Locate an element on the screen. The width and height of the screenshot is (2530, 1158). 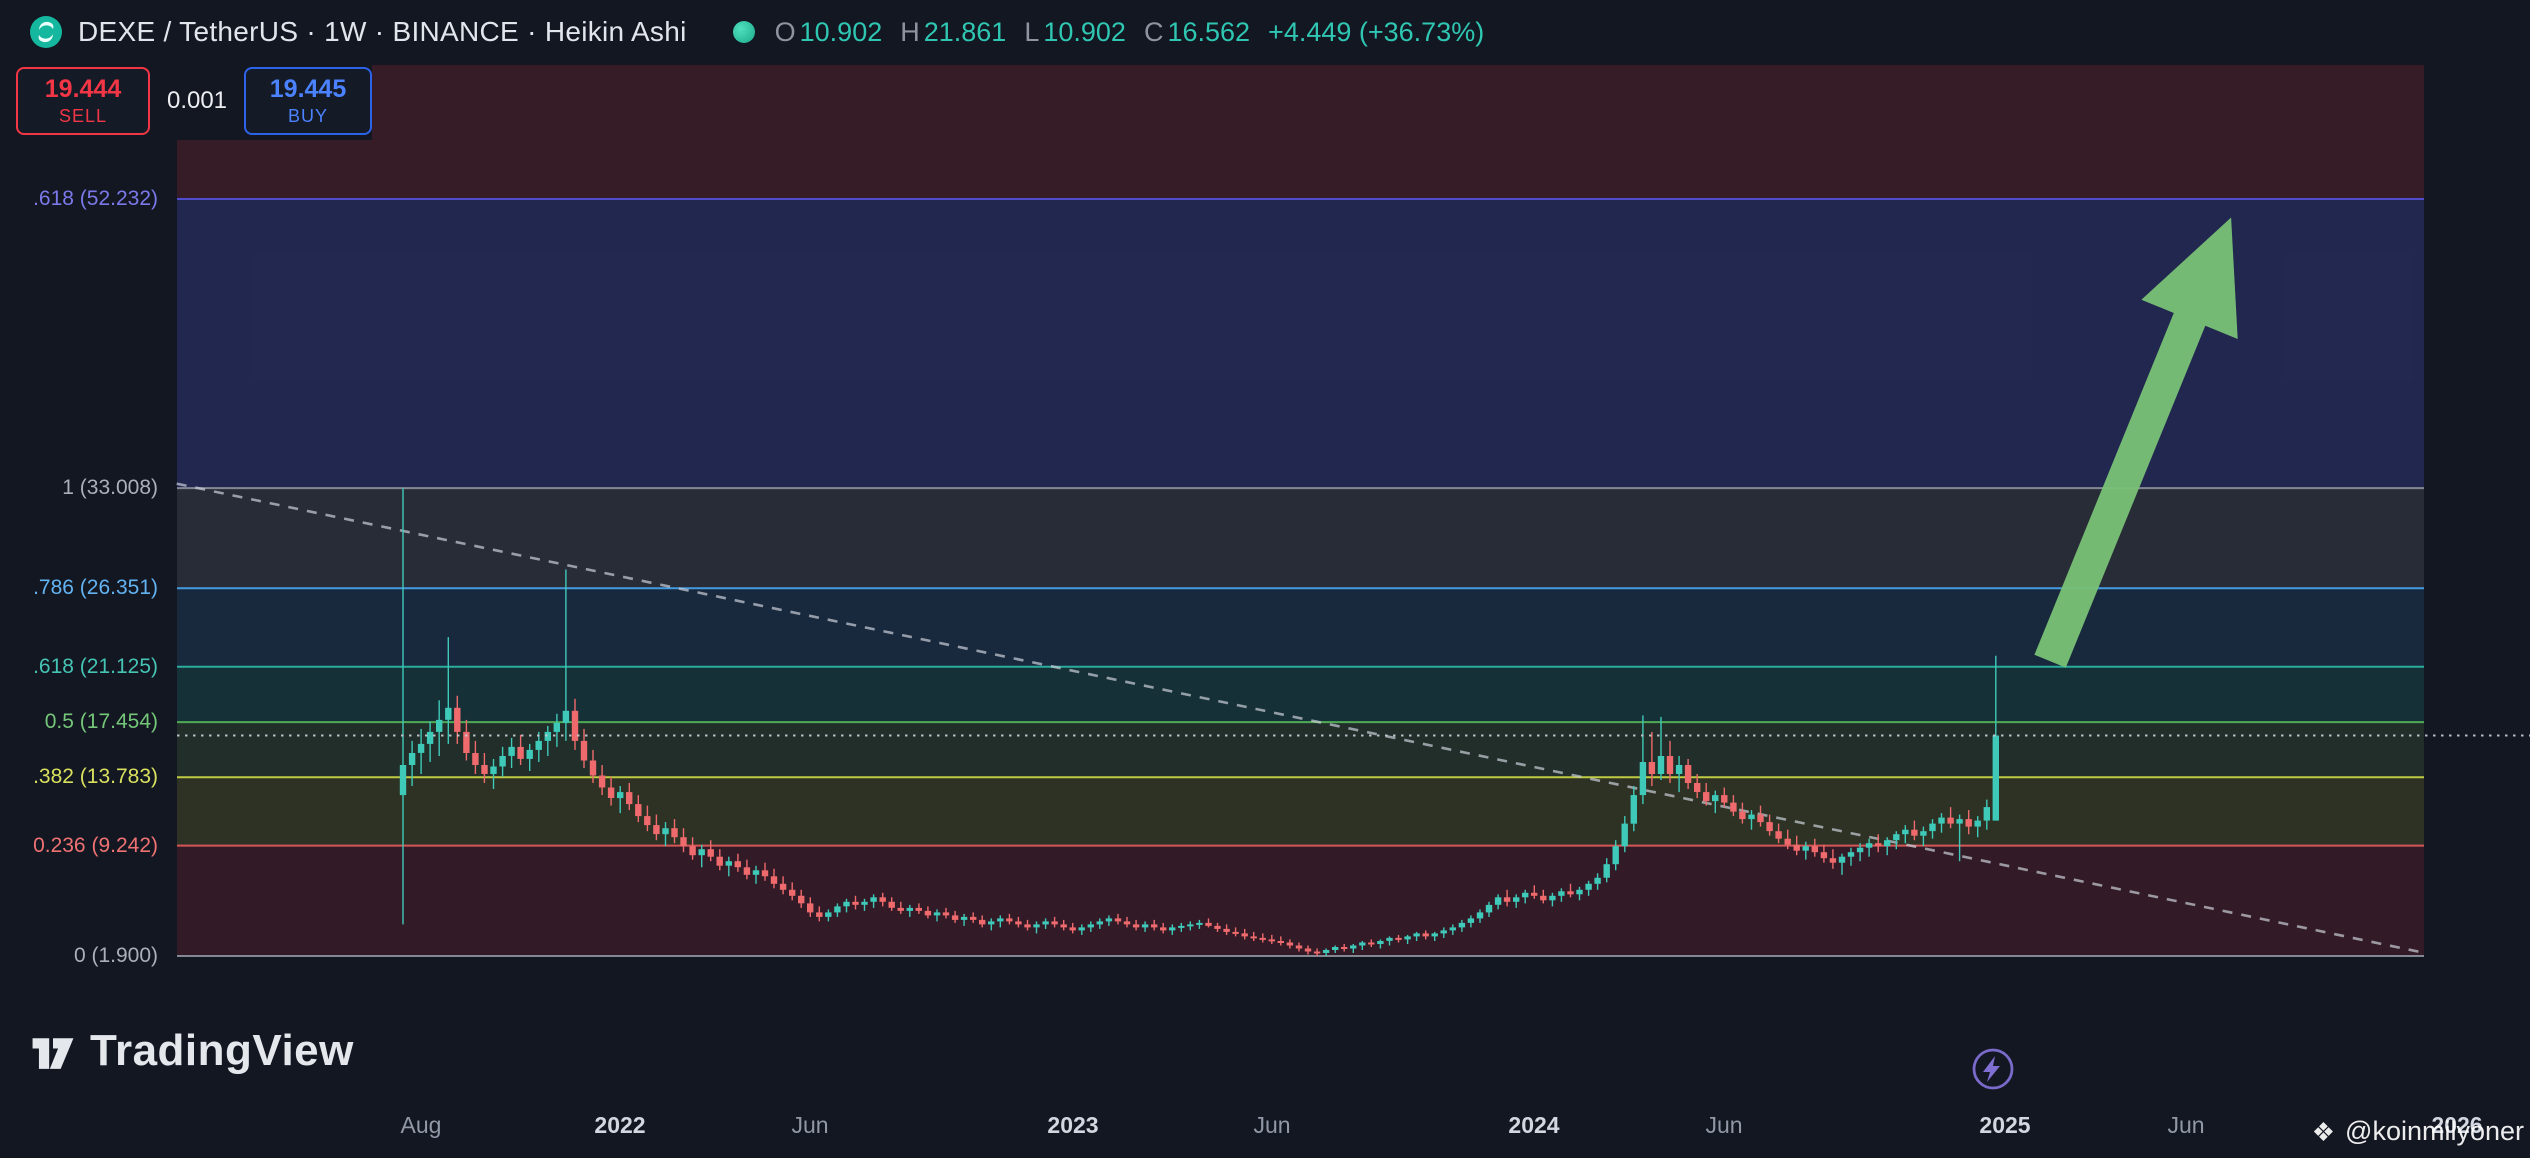
fib-label: .786 (26.351) is located at coordinates (95, 587).